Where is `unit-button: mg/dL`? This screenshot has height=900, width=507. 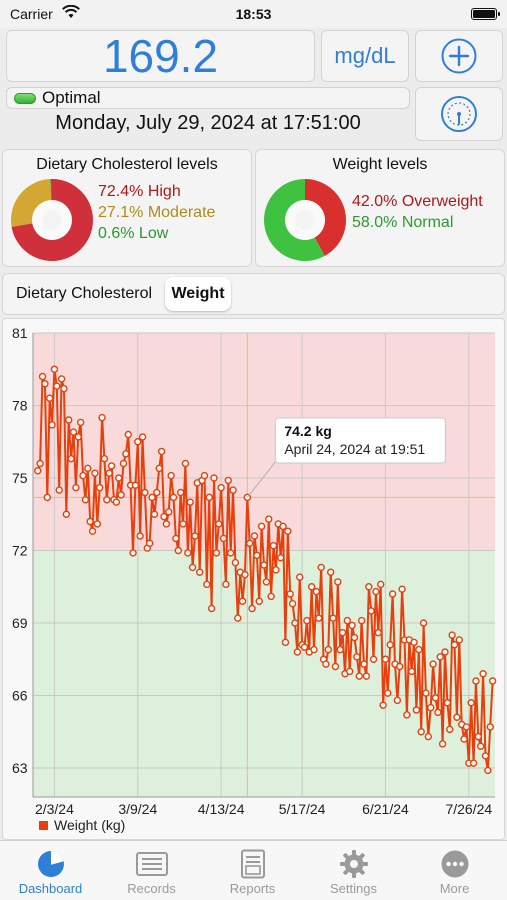
unit-button: mg/dL is located at coordinates (365, 56).